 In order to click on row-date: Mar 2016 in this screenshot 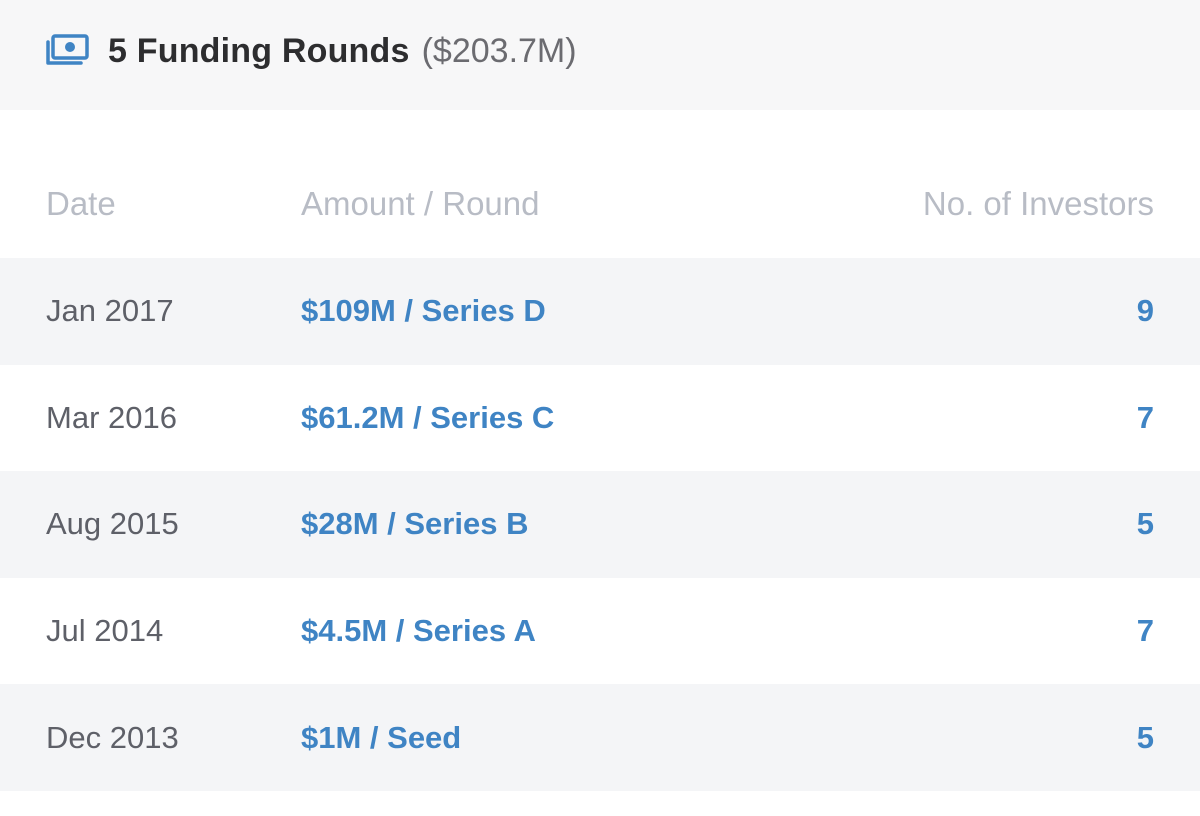, I will do `click(111, 417)`.